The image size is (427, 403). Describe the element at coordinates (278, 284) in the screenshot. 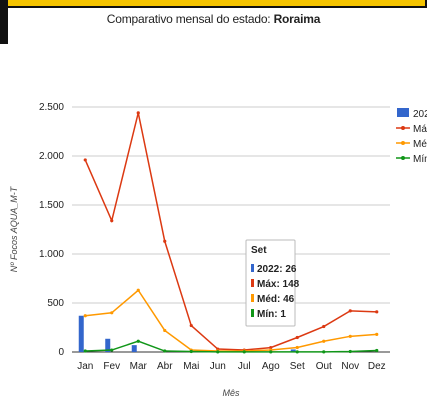

I see `tooltip-row: Máx: 148` at that location.